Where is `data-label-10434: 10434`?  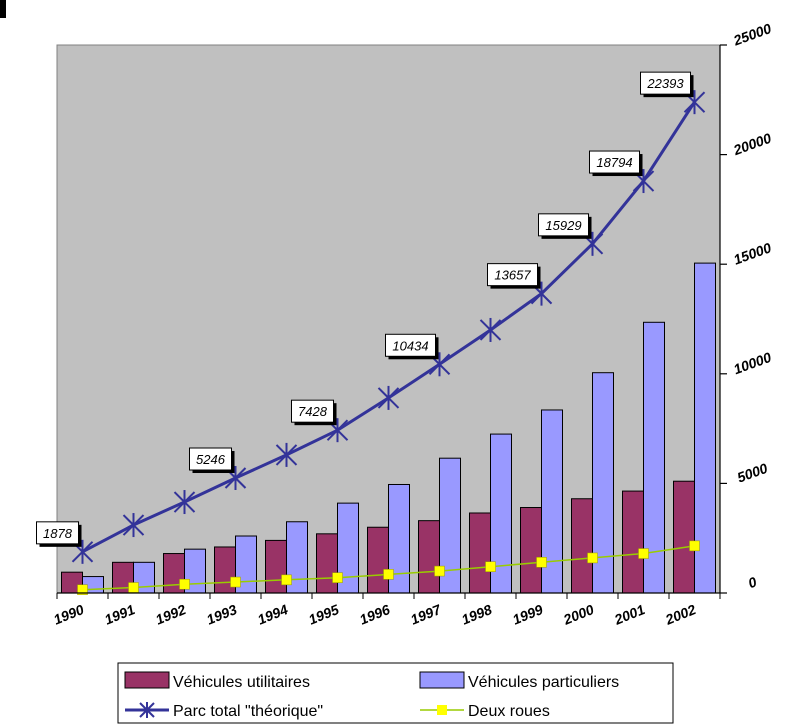
data-label-10434: 10434 is located at coordinates (412, 346).